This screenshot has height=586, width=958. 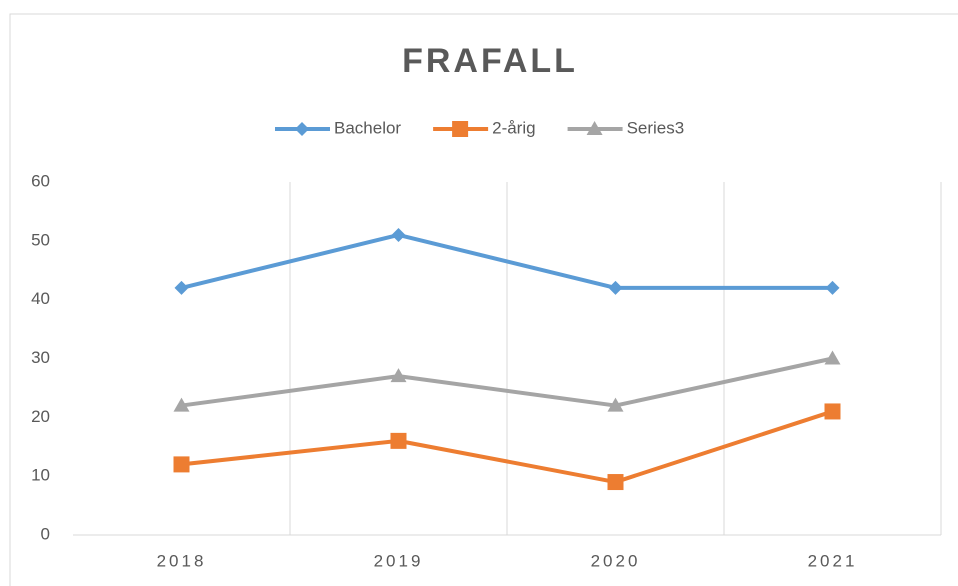 I want to click on y-tick-label: 30, so click(x=40, y=357).